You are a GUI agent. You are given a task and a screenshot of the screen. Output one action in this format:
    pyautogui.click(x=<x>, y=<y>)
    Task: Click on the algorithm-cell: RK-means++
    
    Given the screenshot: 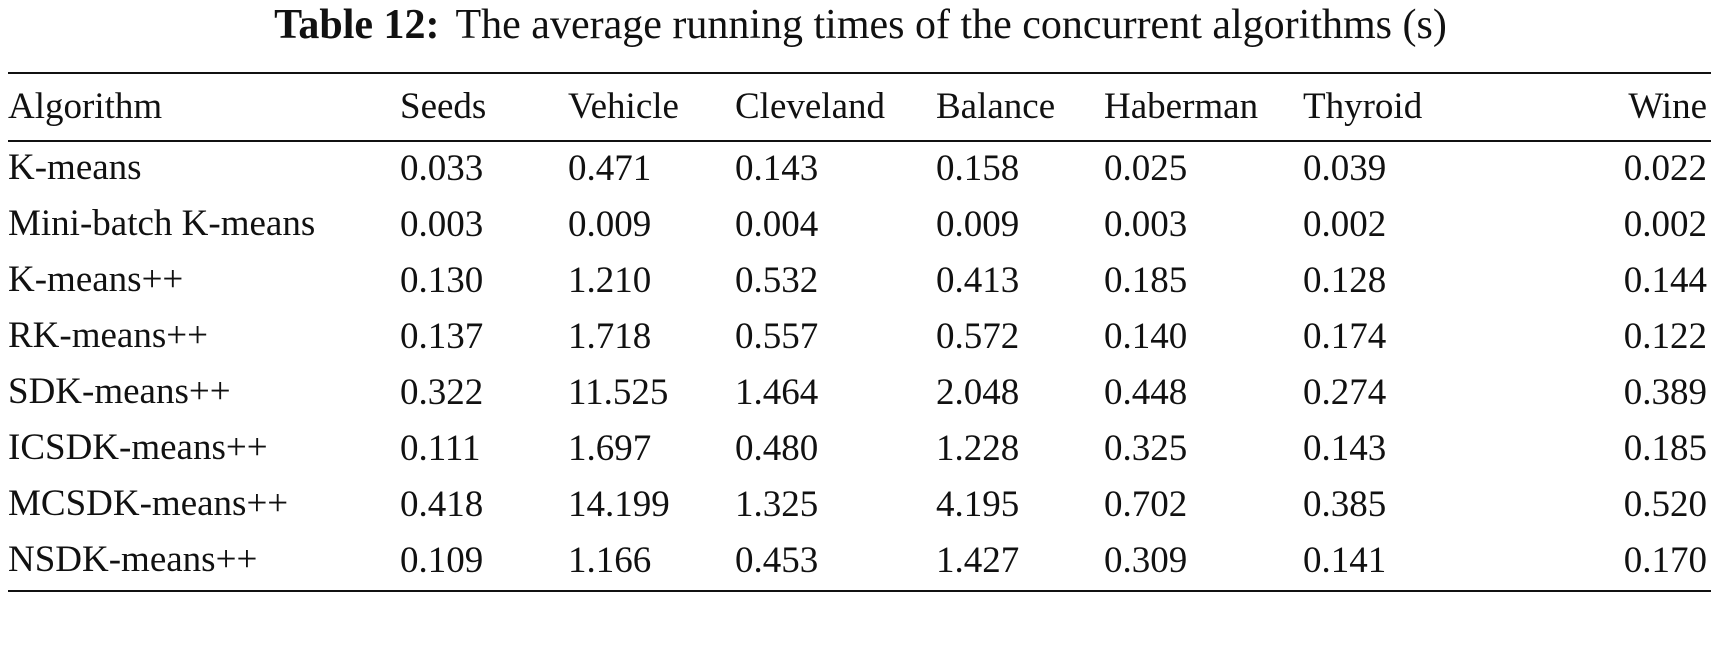 What is the action you would take?
    pyautogui.click(x=108, y=335)
    